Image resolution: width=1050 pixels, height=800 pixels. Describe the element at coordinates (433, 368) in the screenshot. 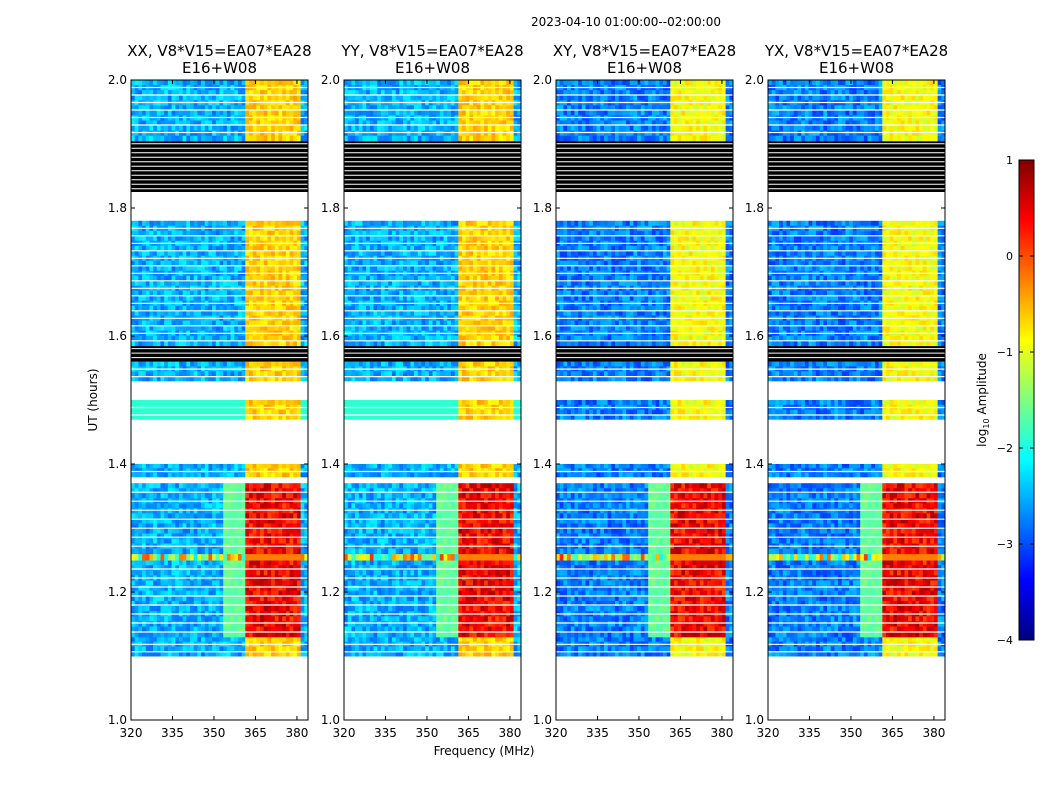

I see `heatmap-cells` at that location.